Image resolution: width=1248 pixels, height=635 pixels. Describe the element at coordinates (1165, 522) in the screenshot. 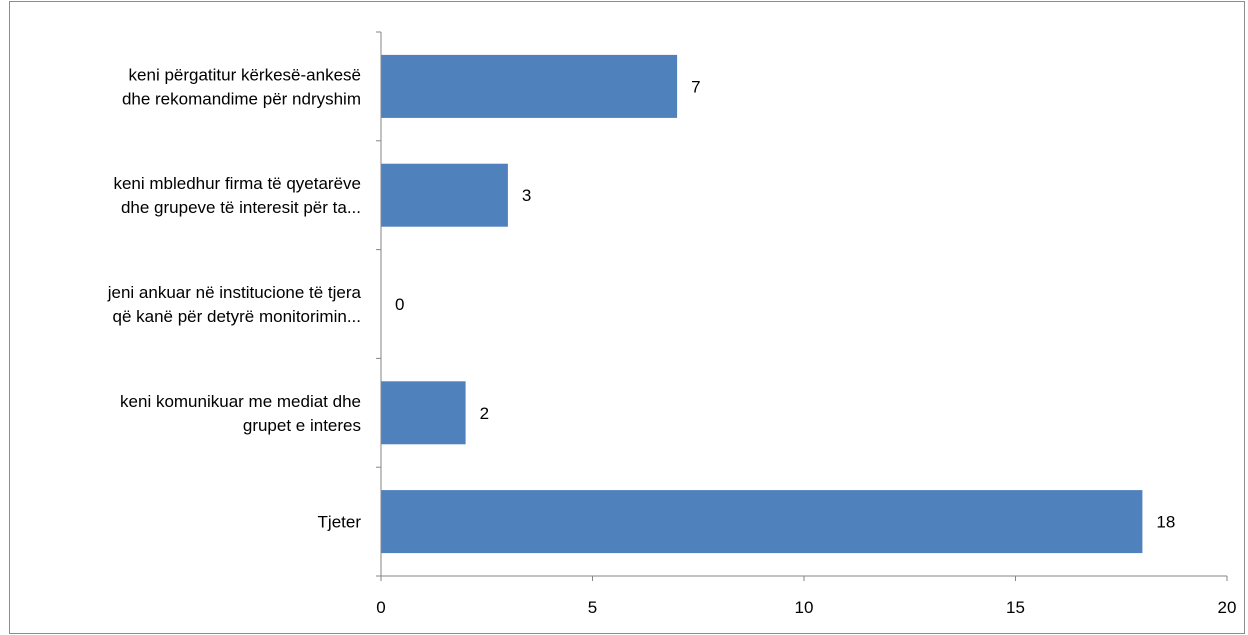

I see `data-label-4: 18` at that location.